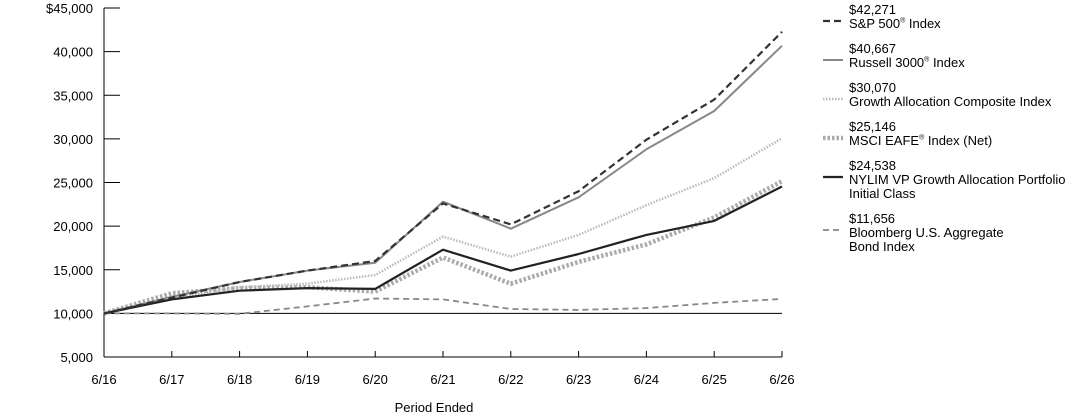  What do you see at coordinates (646, 379) in the screenshot?
I see `x-tick-label: 6/24` at bounding box center [646, 379].